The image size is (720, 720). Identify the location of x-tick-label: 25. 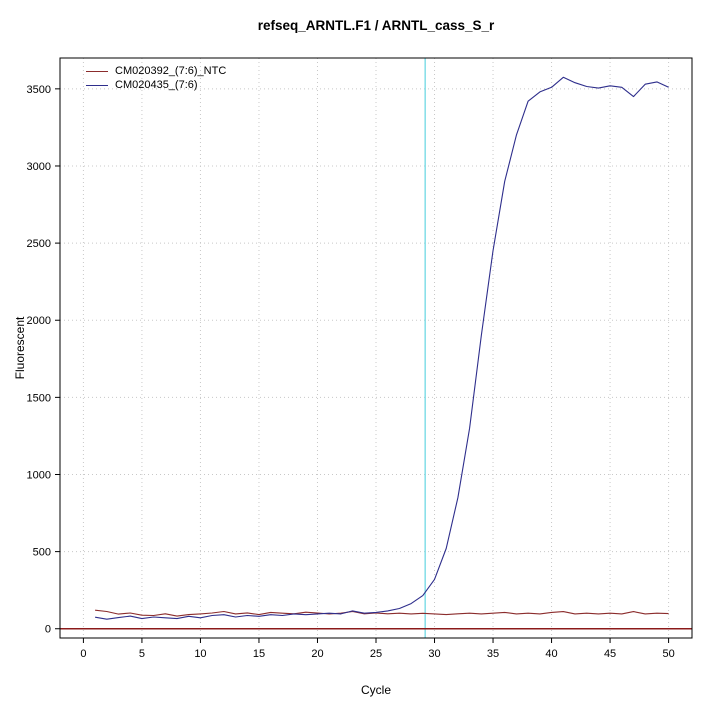
(376, 654).